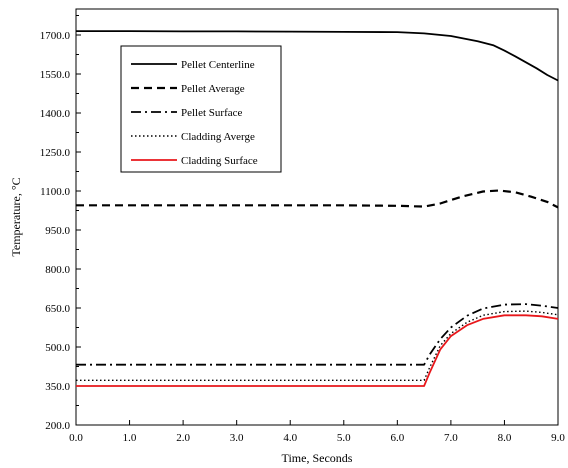 The image size is (568, 468). Describe the element at coordinates (57, 387) in the screenshot. I see `y-tick-label: 350.0` at that location.